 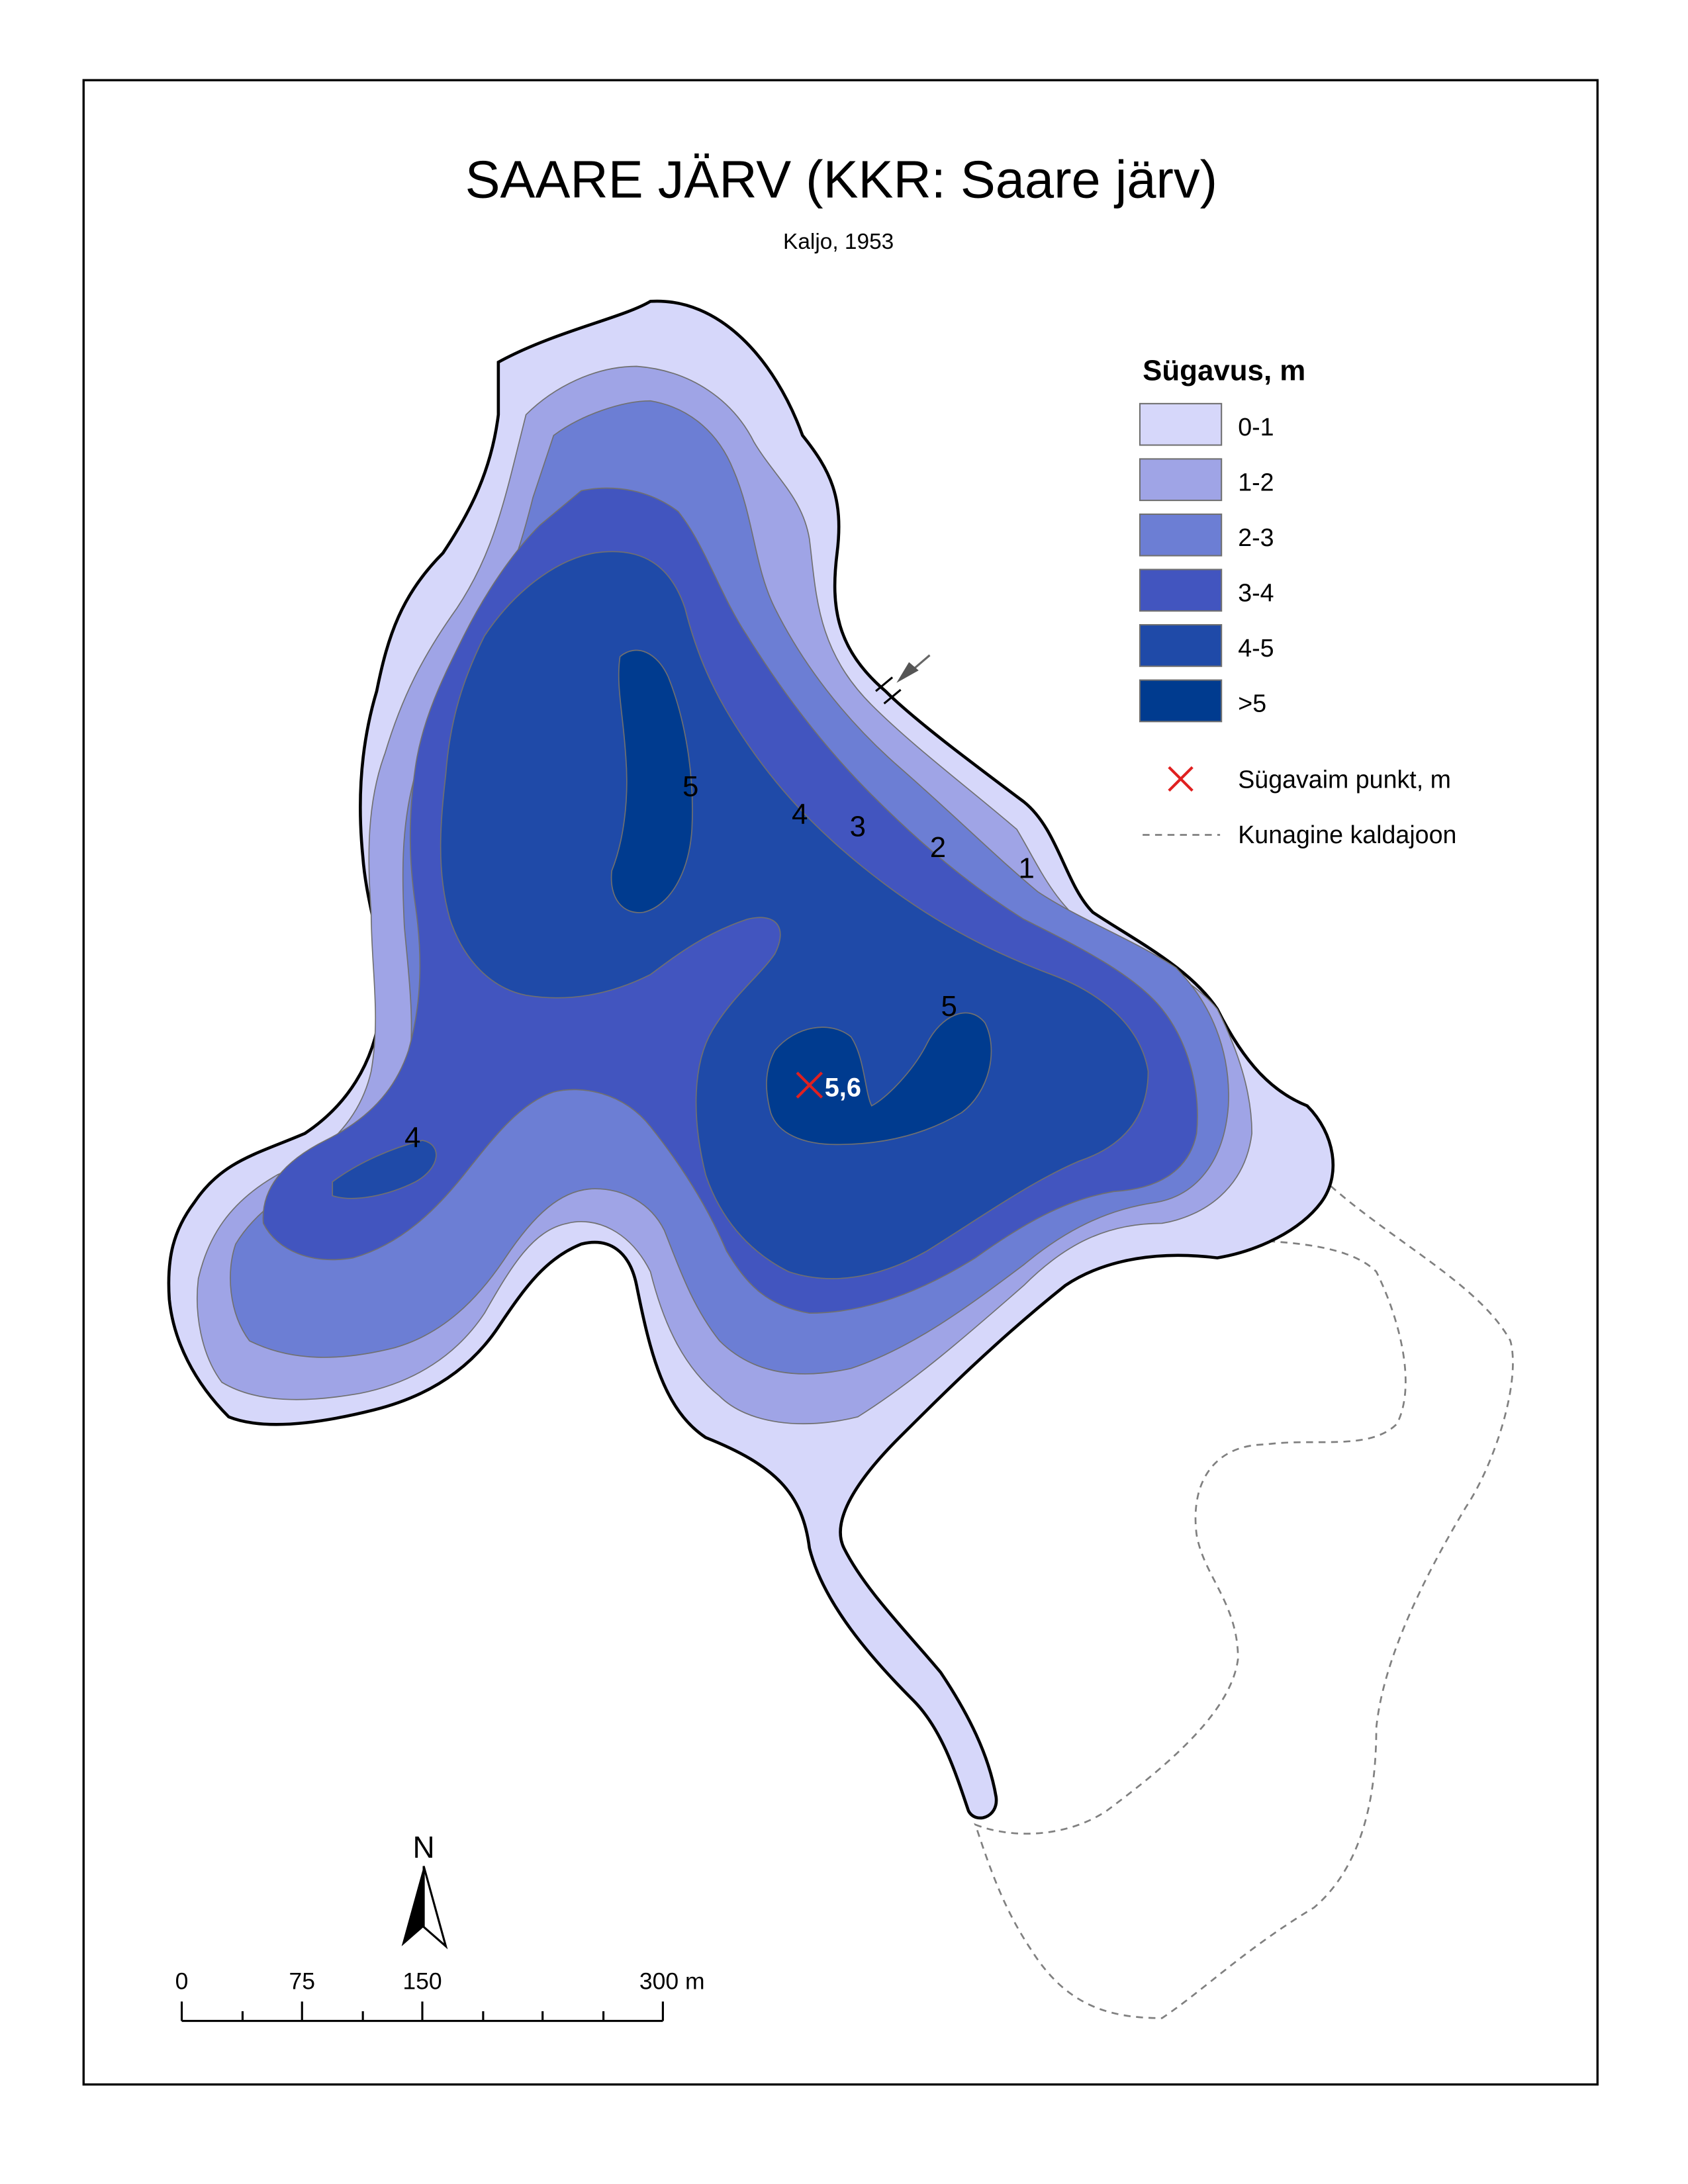 What do you see at coordinates (424, 1890) in the screenshot?
I see `north-arrow-icon: N` at bounding box center [424, 1890].